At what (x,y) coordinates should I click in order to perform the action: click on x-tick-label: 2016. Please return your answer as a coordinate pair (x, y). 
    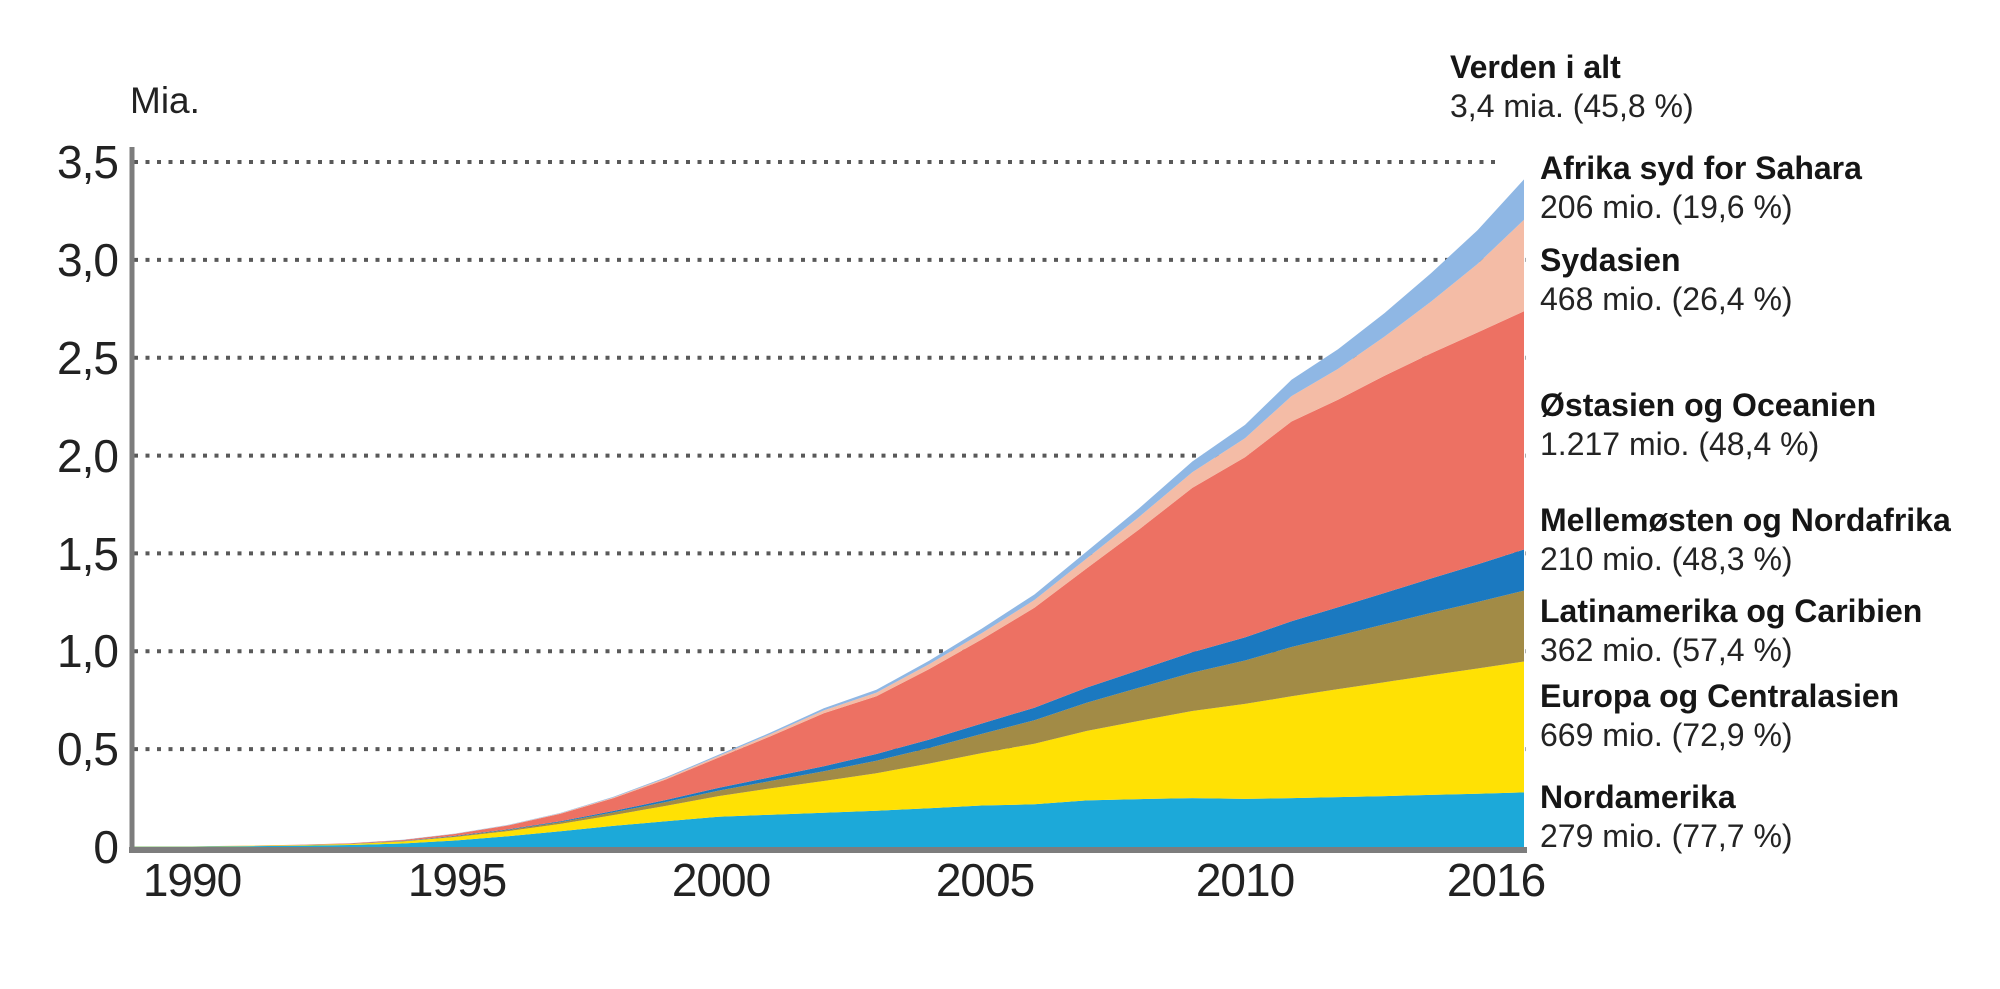
    Looking at the image, I should click on (1496, 880).